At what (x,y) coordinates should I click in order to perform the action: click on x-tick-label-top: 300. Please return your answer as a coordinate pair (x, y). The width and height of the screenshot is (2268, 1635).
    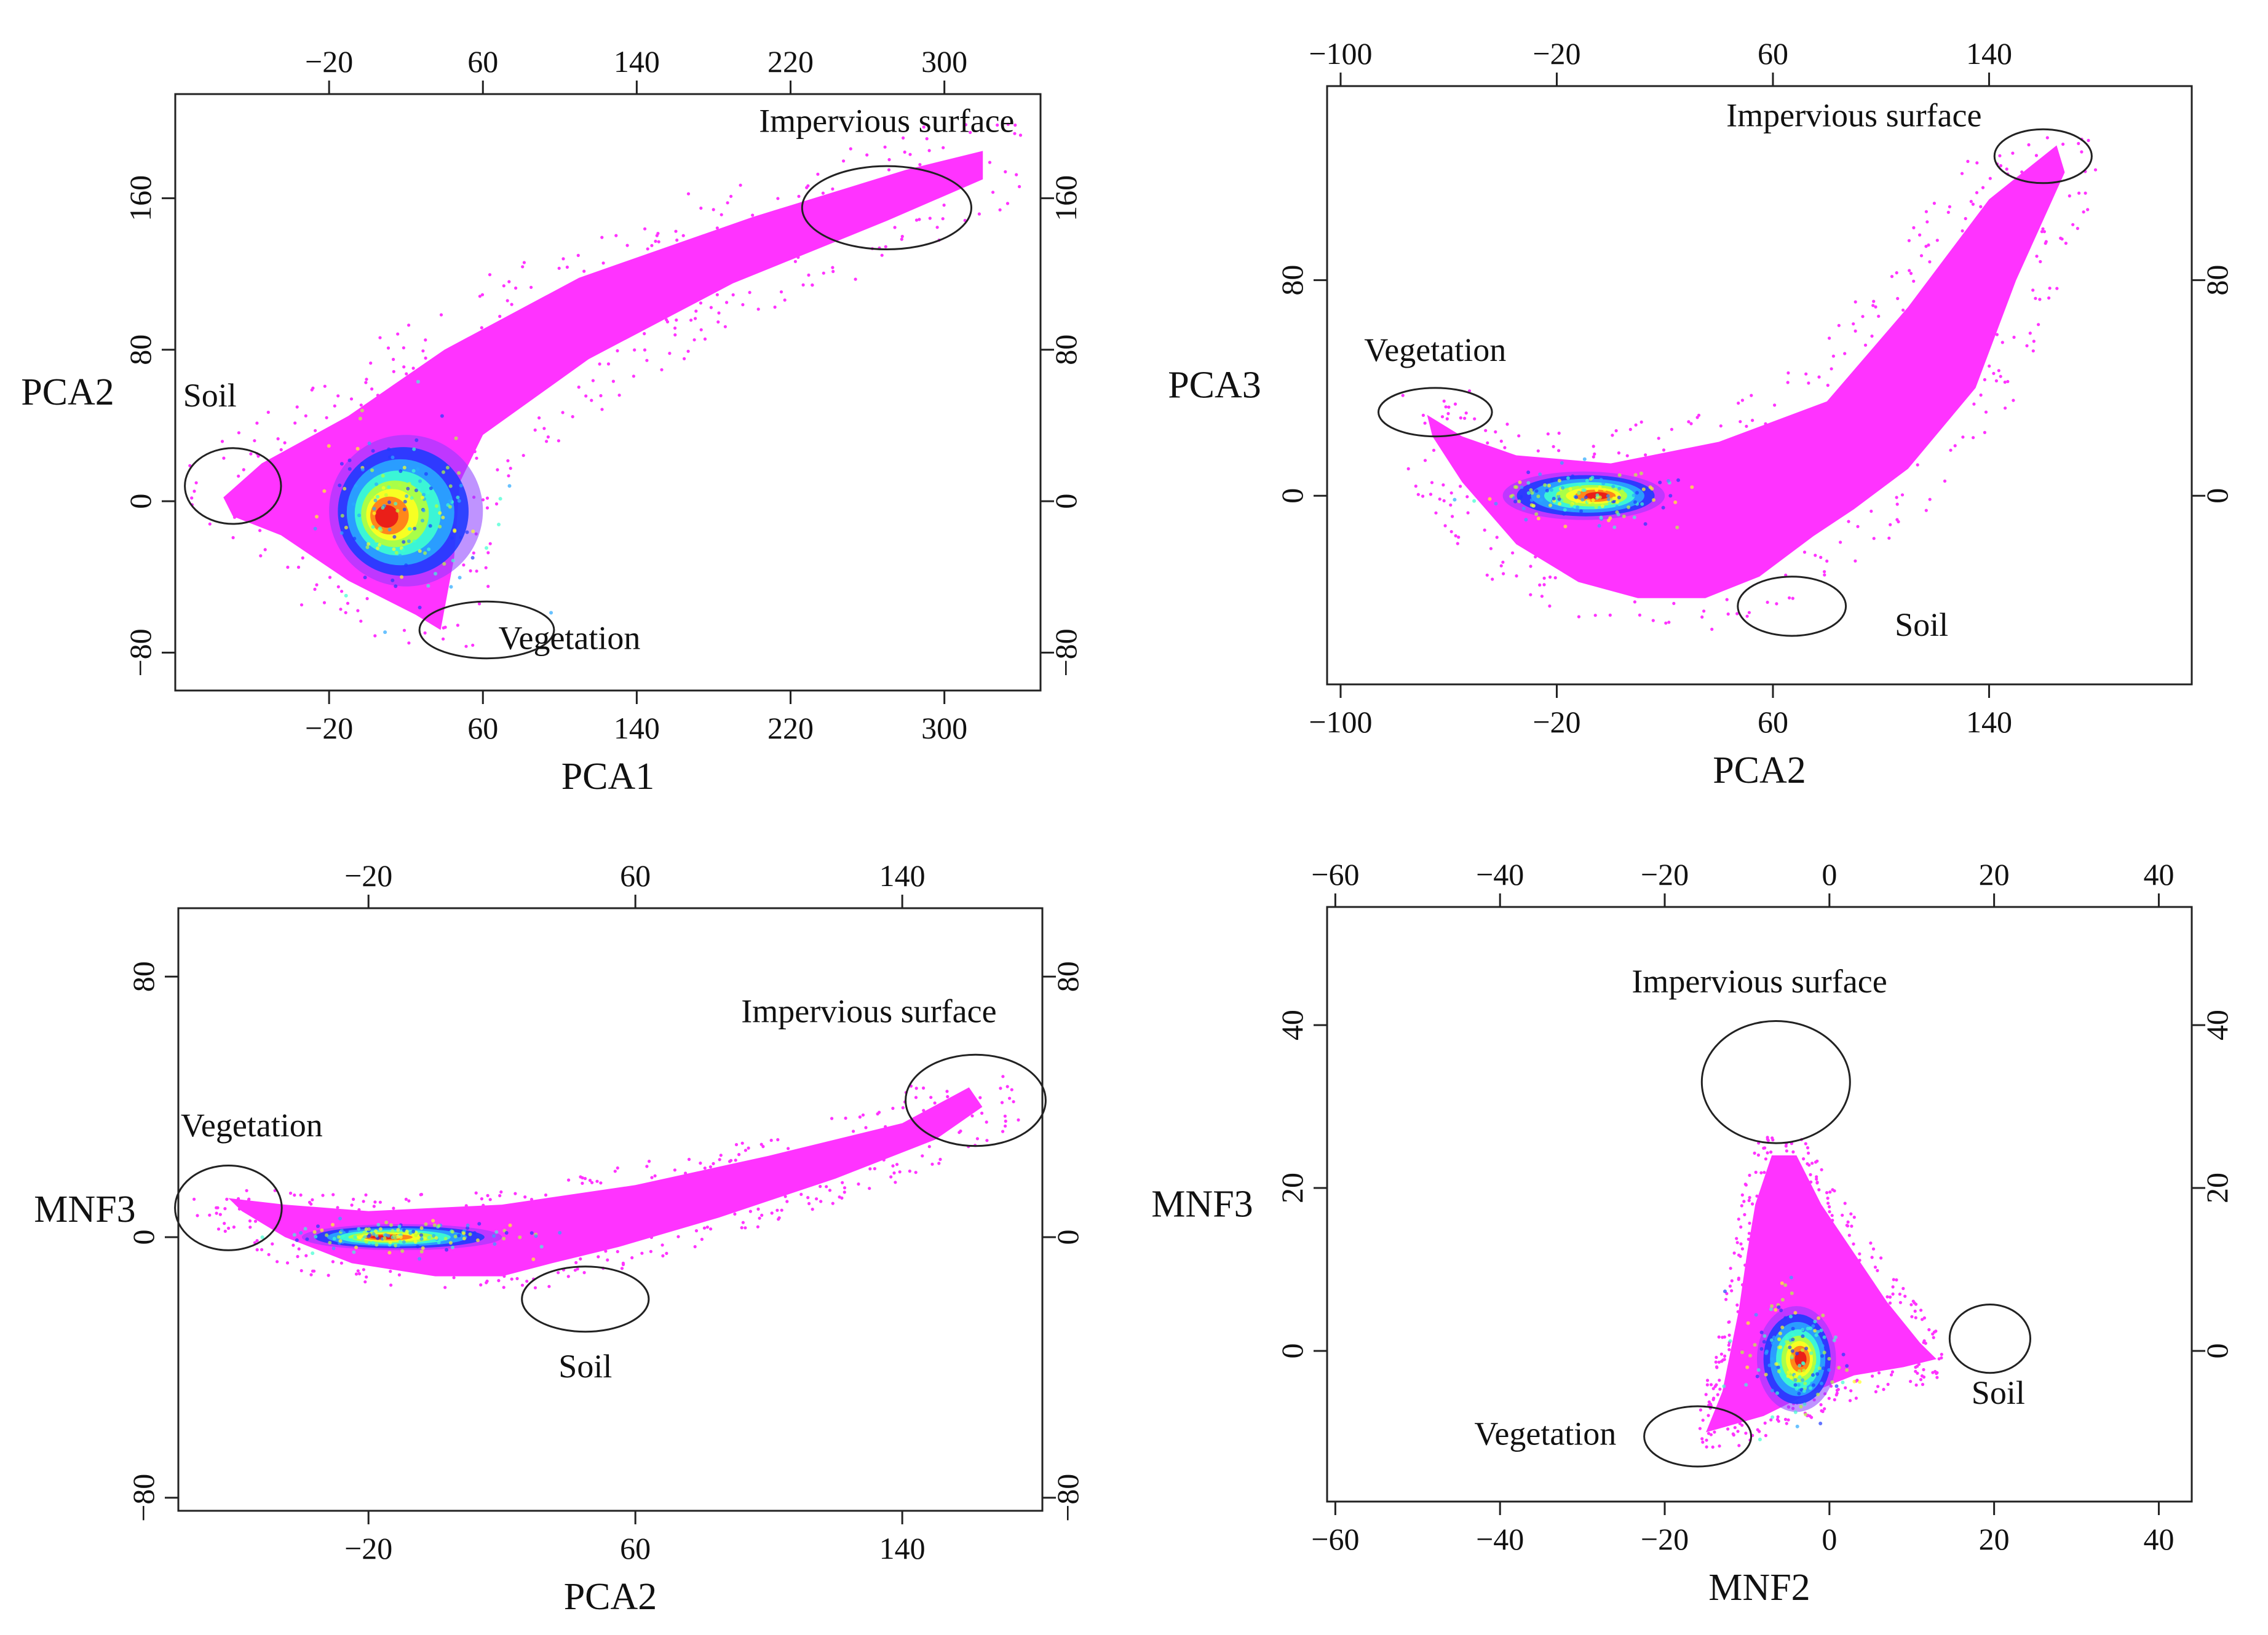
    Looking at the image, I should click on (944, 61).